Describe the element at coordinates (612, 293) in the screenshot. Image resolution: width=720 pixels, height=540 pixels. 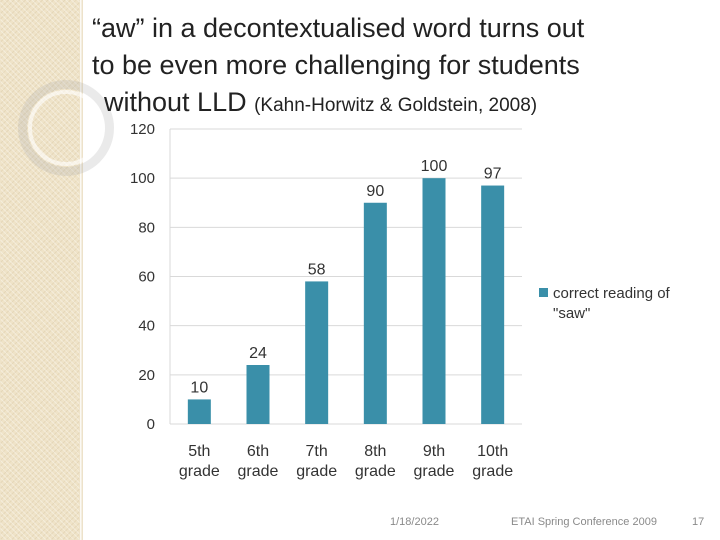
I see `legend-label-line: correct reading of` at that location.